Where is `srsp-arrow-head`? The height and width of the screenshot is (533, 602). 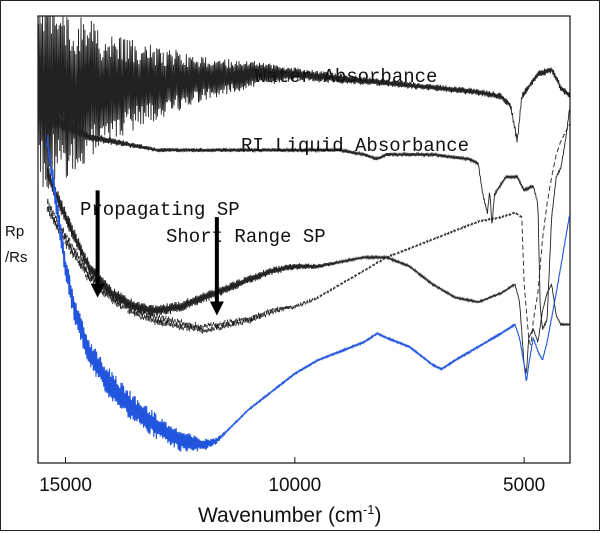 srsp-arrow-head is located at coordinates (216, 308).